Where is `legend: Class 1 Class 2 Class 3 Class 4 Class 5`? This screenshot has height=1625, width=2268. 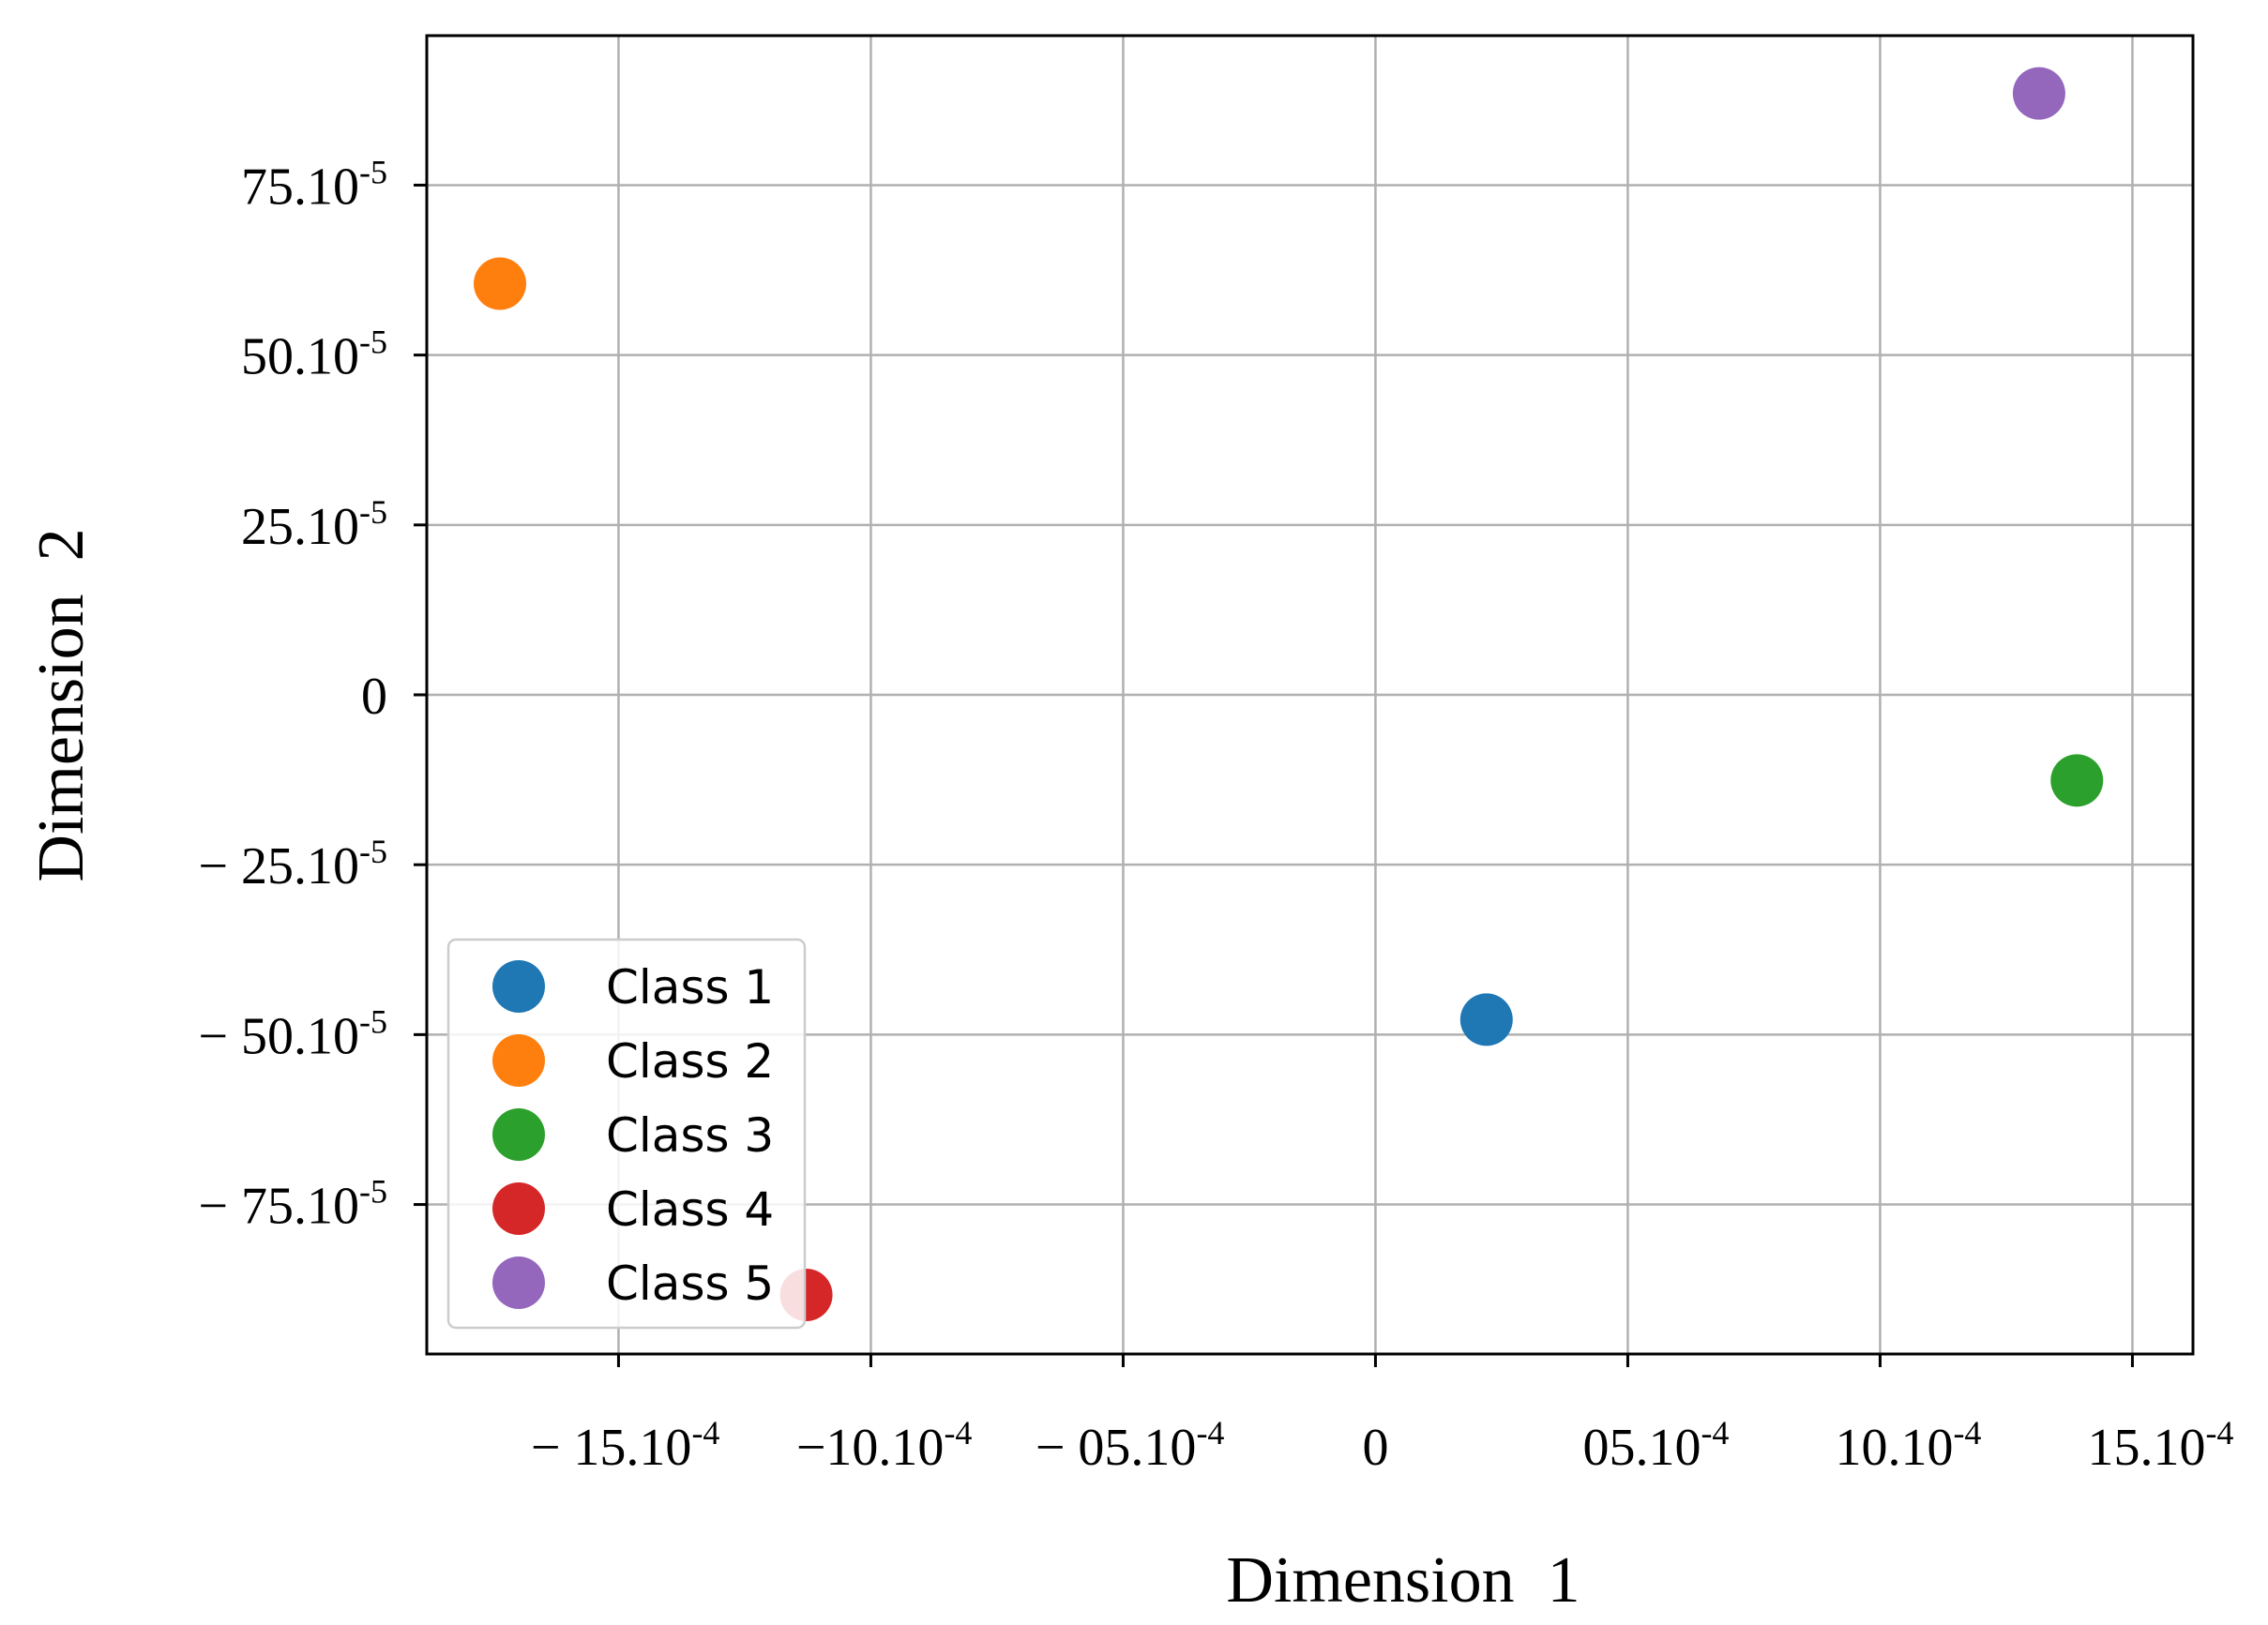
legend: Class 1 Class 2 Class 3 Class 4 Class 5 is located at coordinates (626, 1134).